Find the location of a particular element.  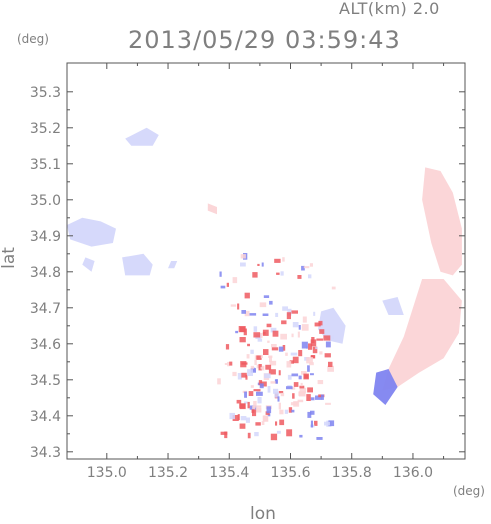

x-tick-label: 135.4 is located at coordinates (229, 473).